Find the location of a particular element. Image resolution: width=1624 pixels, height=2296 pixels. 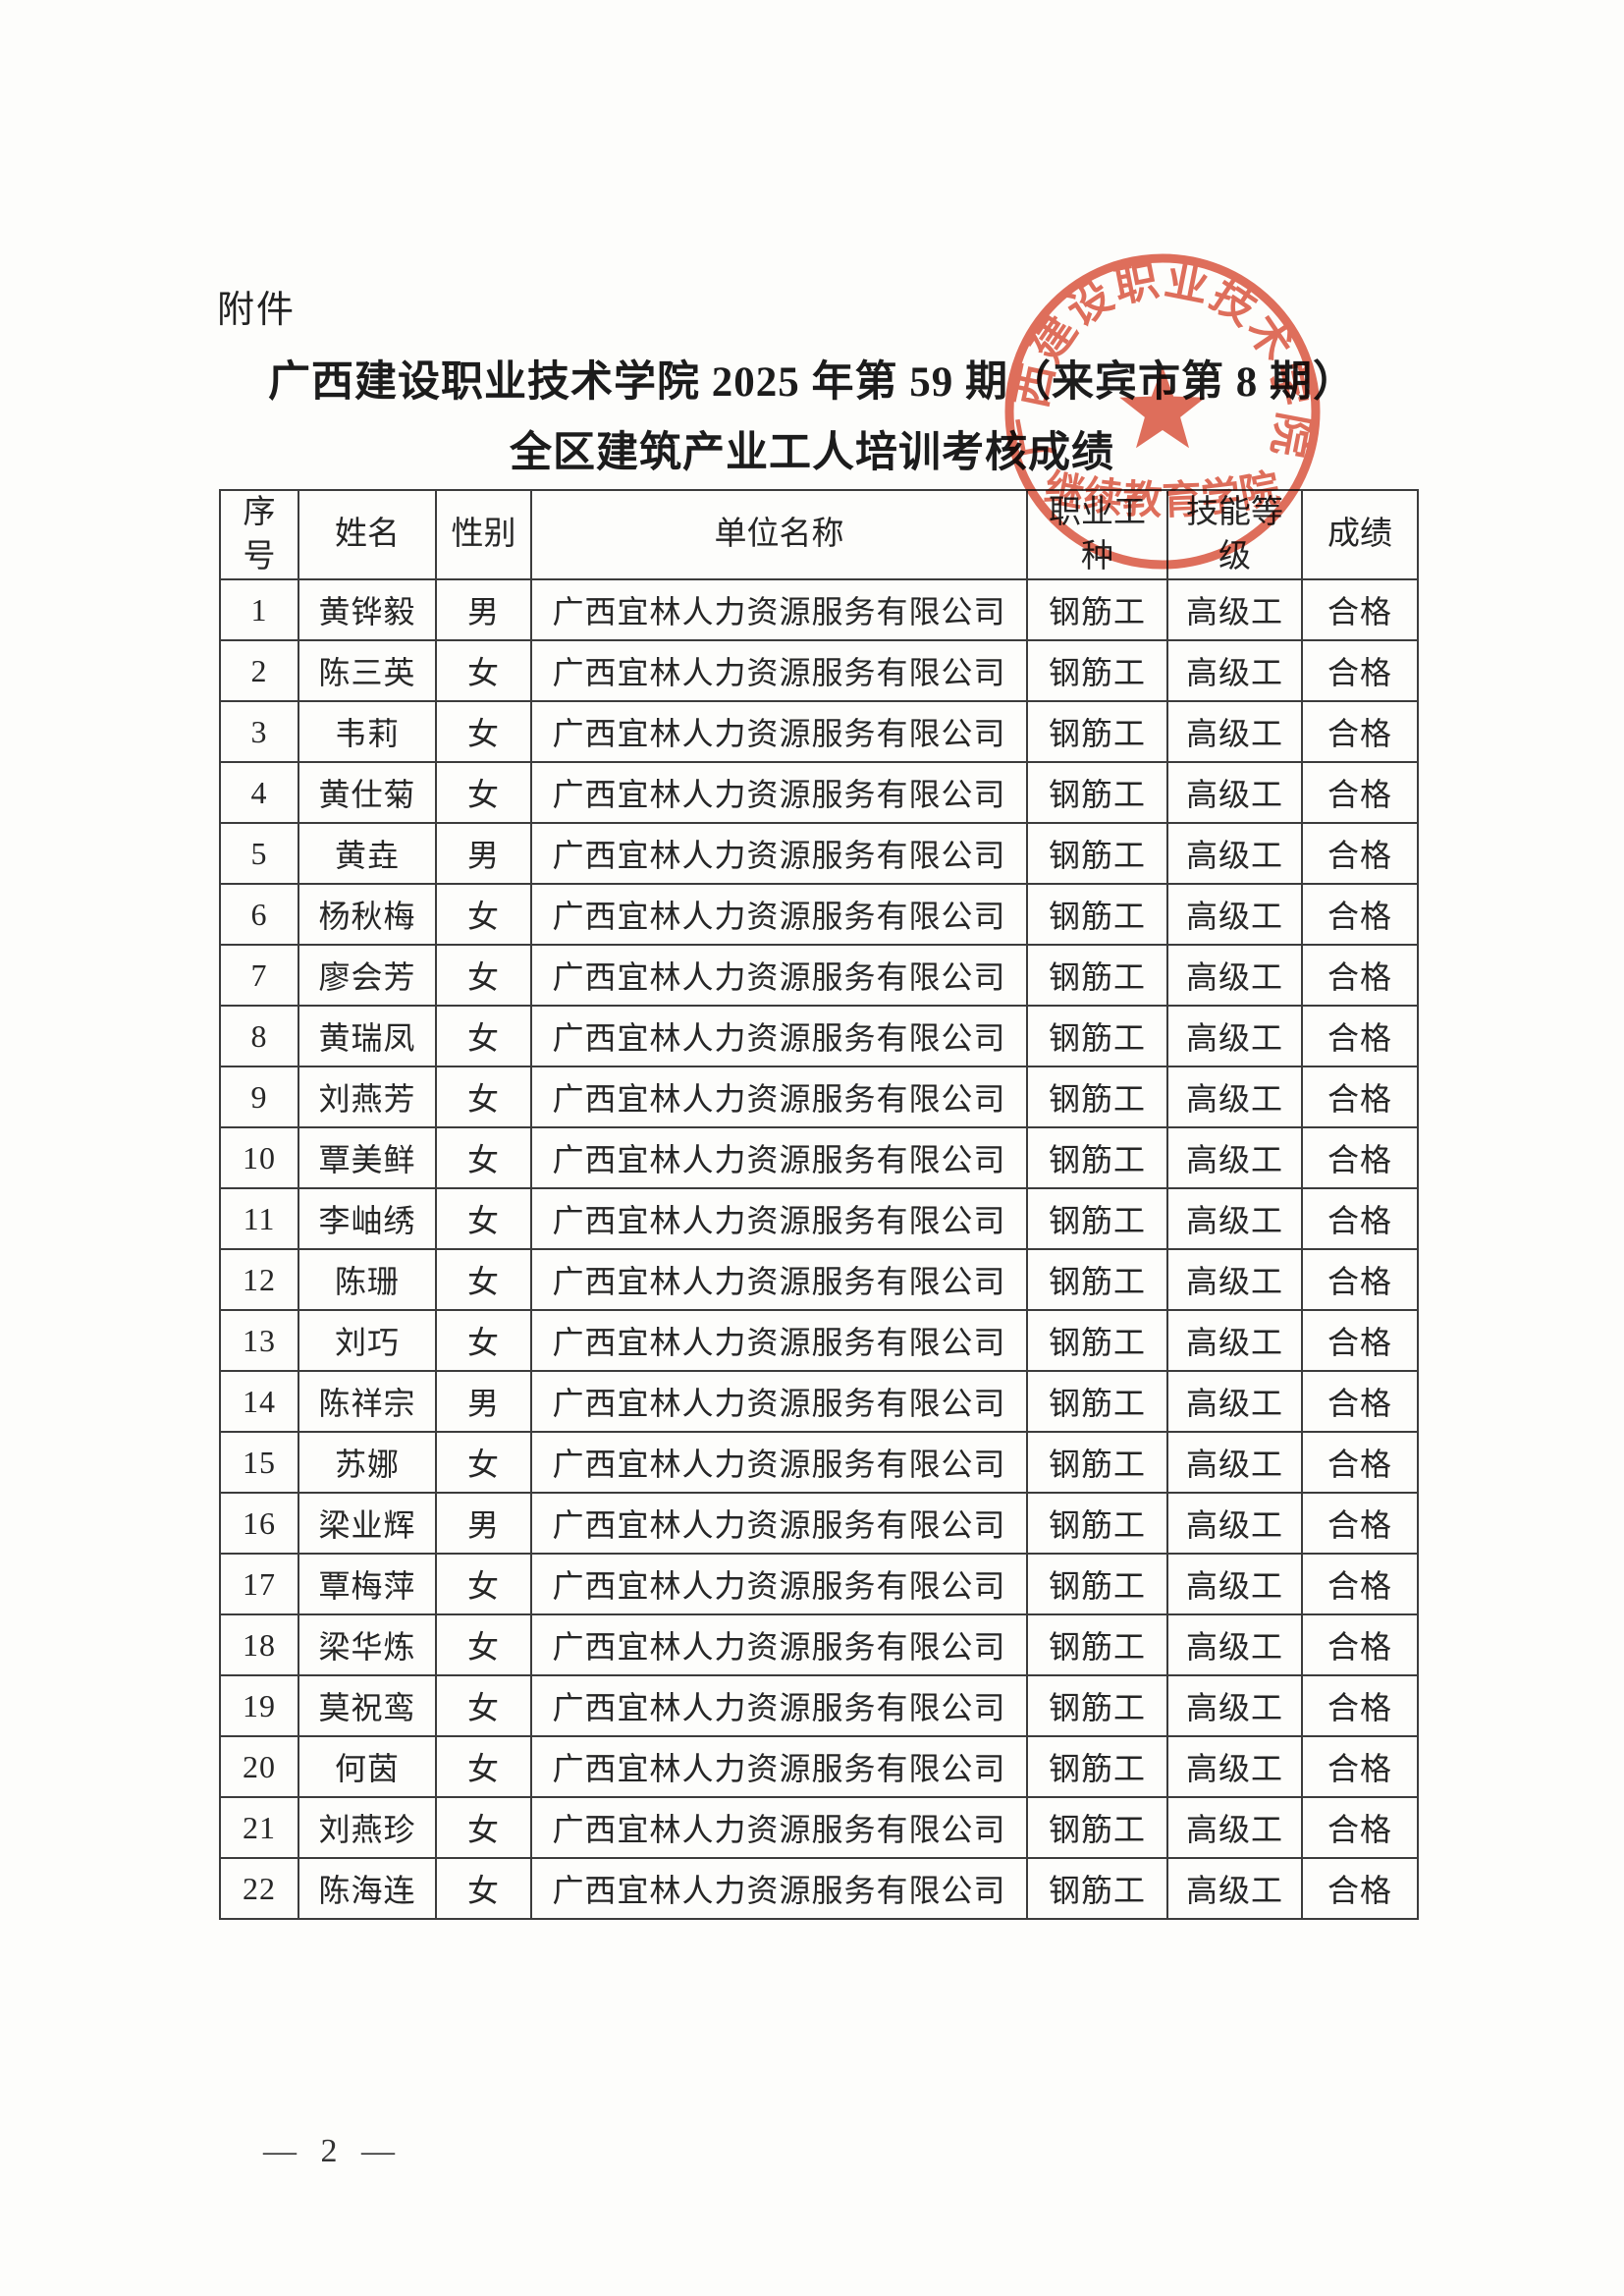

table-row: 2 陈三英女广西宜林人力资源服务有限公司 钢筋工 高级工 合格 is located at coordinates (819, 671).